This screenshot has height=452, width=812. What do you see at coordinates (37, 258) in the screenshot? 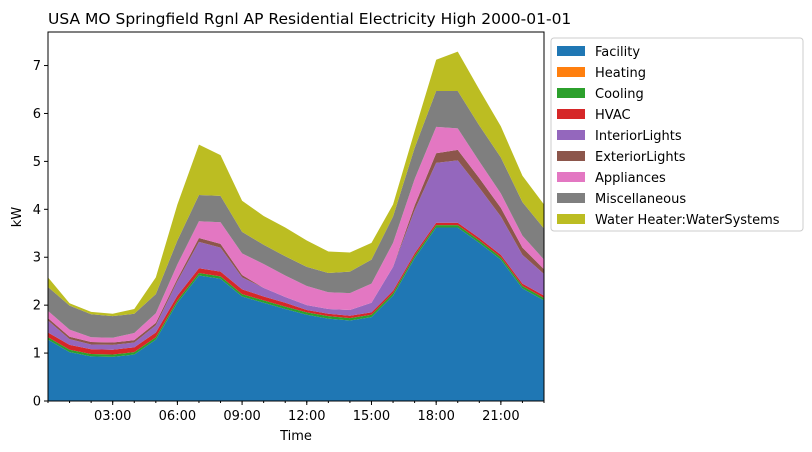
I see `y-tick-label: 3` at bounding box center [37, 258].